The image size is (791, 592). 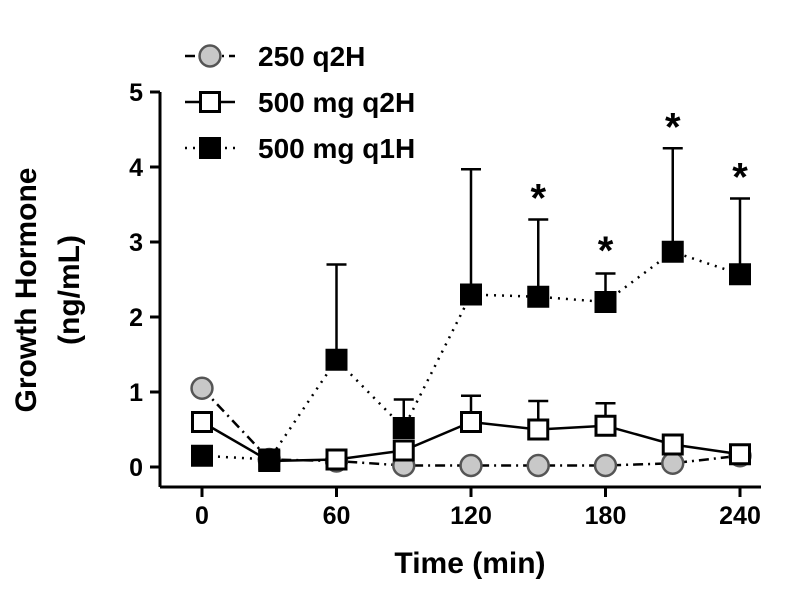 What do you see at coordinates (311, 56) in the screenshot?
I see `legend-label: 250 q2H` at bounding box center [311, 56].